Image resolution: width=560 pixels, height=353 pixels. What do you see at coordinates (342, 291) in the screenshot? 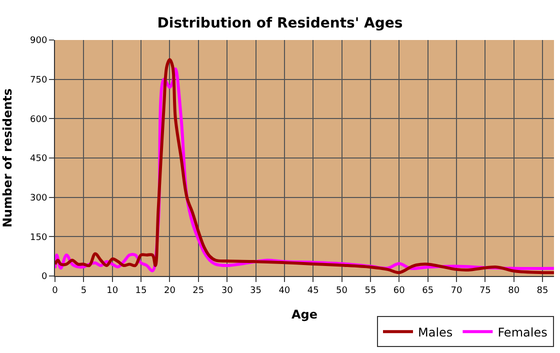
I see `x-tick-label: 50` at bounding box center [342, 291].